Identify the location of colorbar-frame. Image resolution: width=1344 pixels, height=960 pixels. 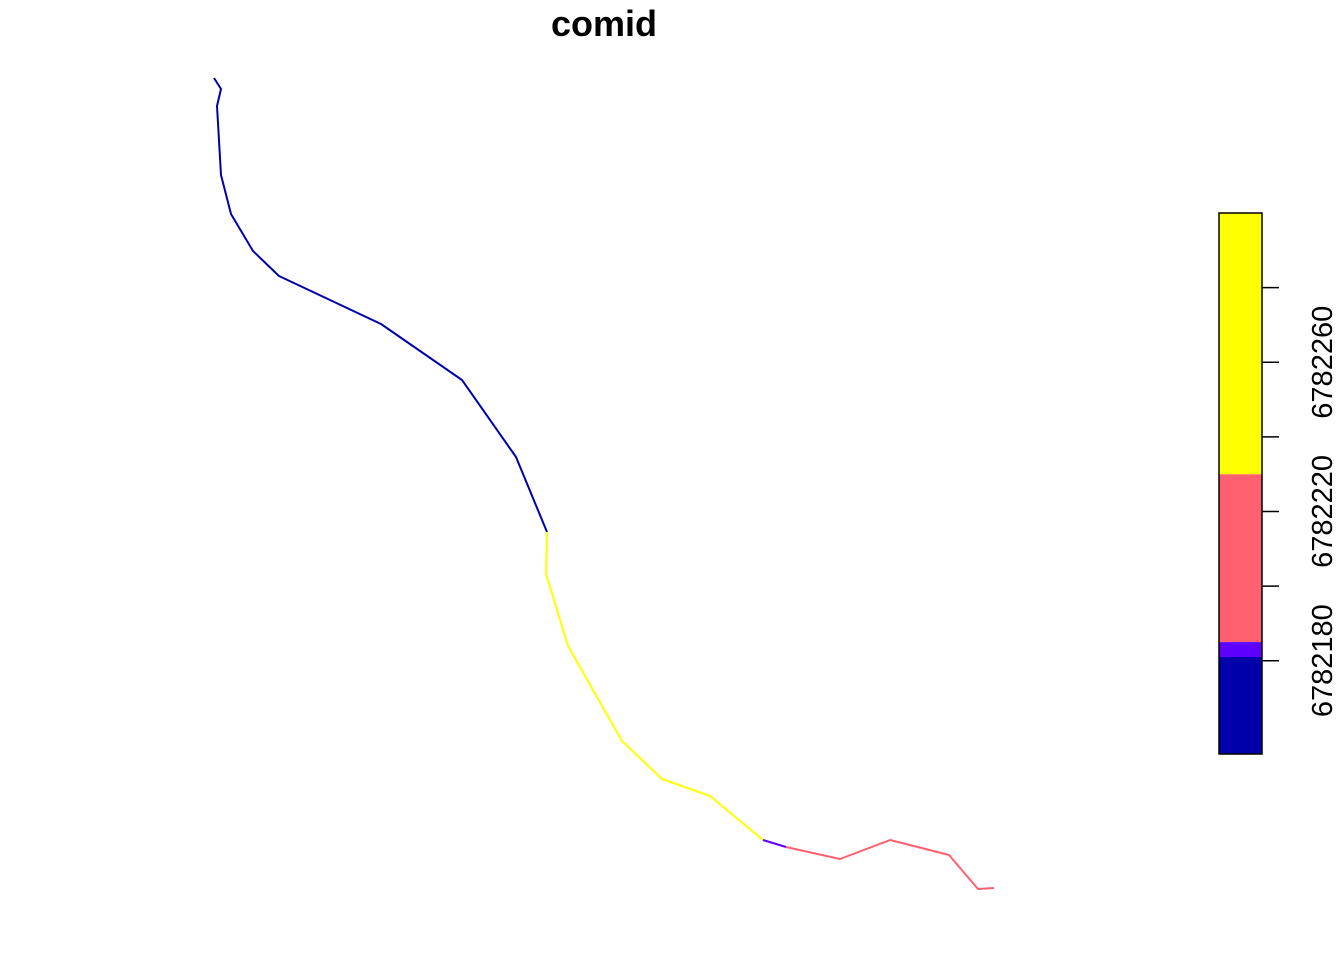
(1240, 483).